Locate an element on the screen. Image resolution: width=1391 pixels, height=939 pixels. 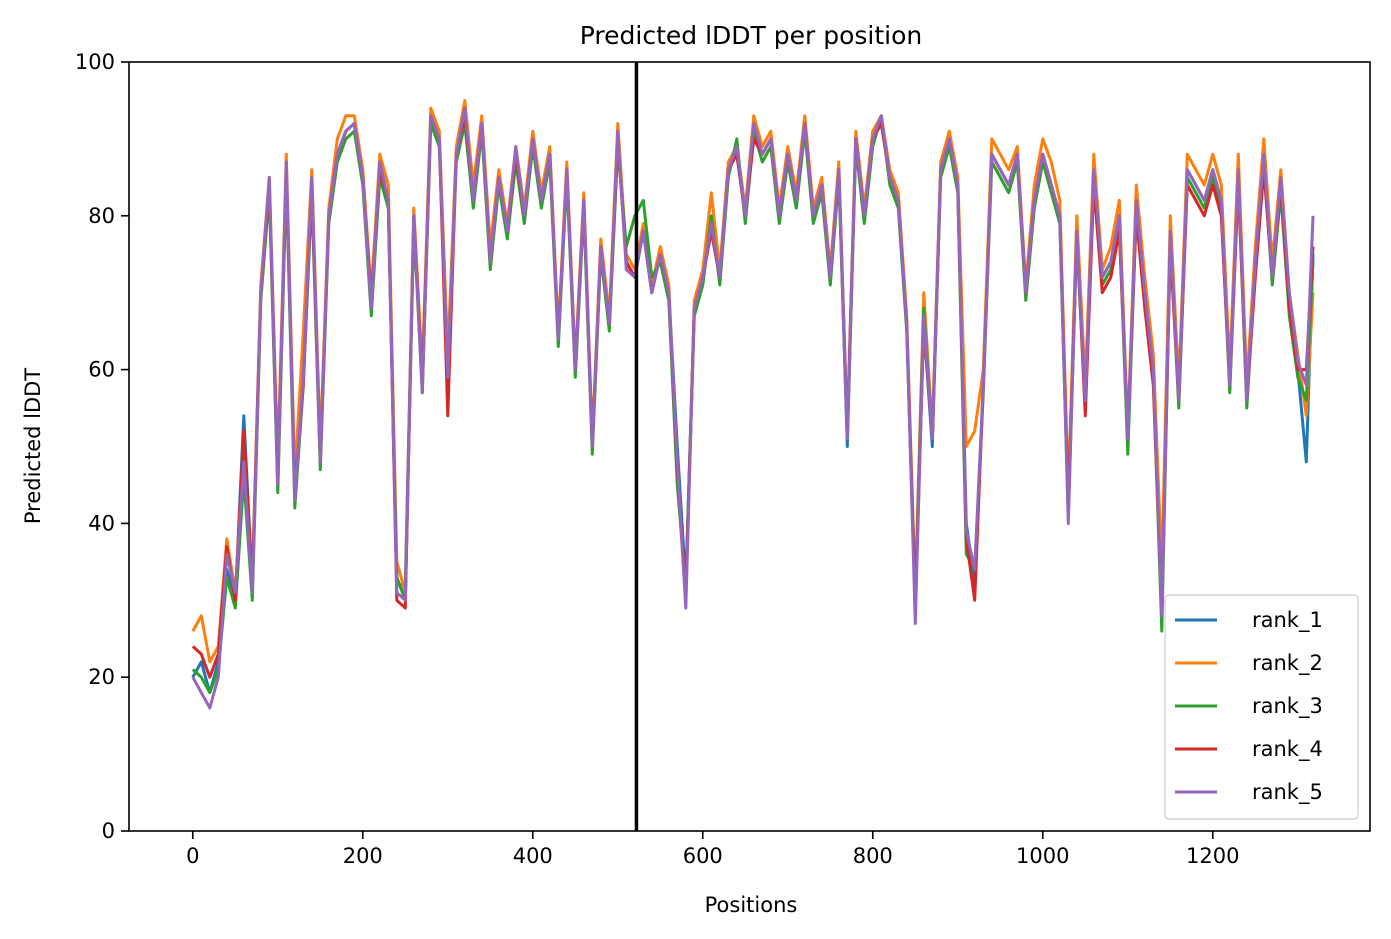
legend: rank_1 rank_2 rank_3 rank_4 rank_5 is located at coordinates (1261, 707).